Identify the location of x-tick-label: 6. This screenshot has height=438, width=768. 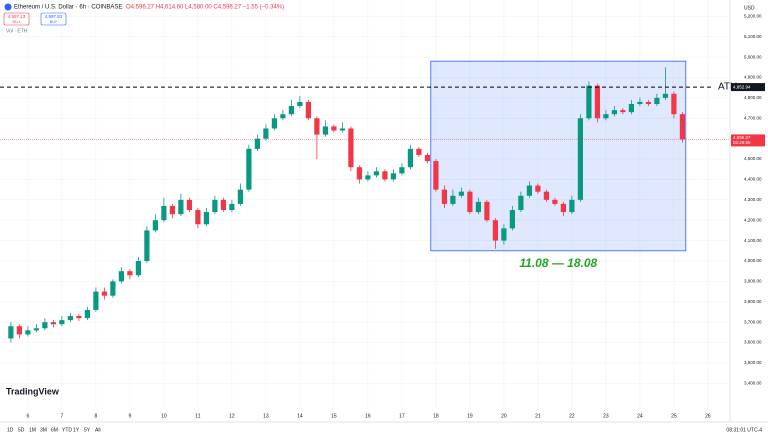
(27, 416).